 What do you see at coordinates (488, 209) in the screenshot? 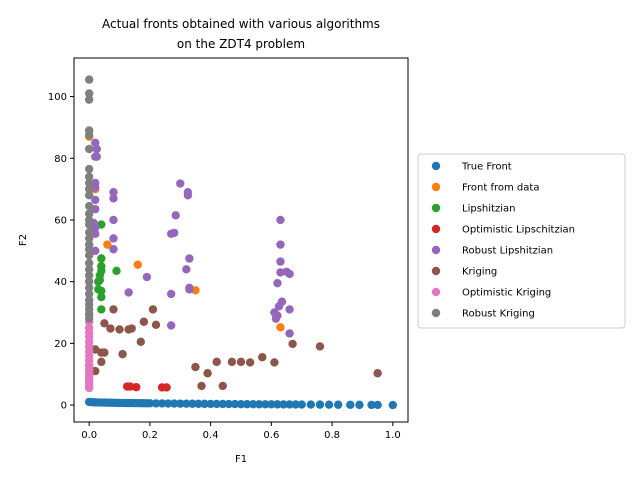
I see `legend-label: Lipshitzian` at bounding box center [488, 209].